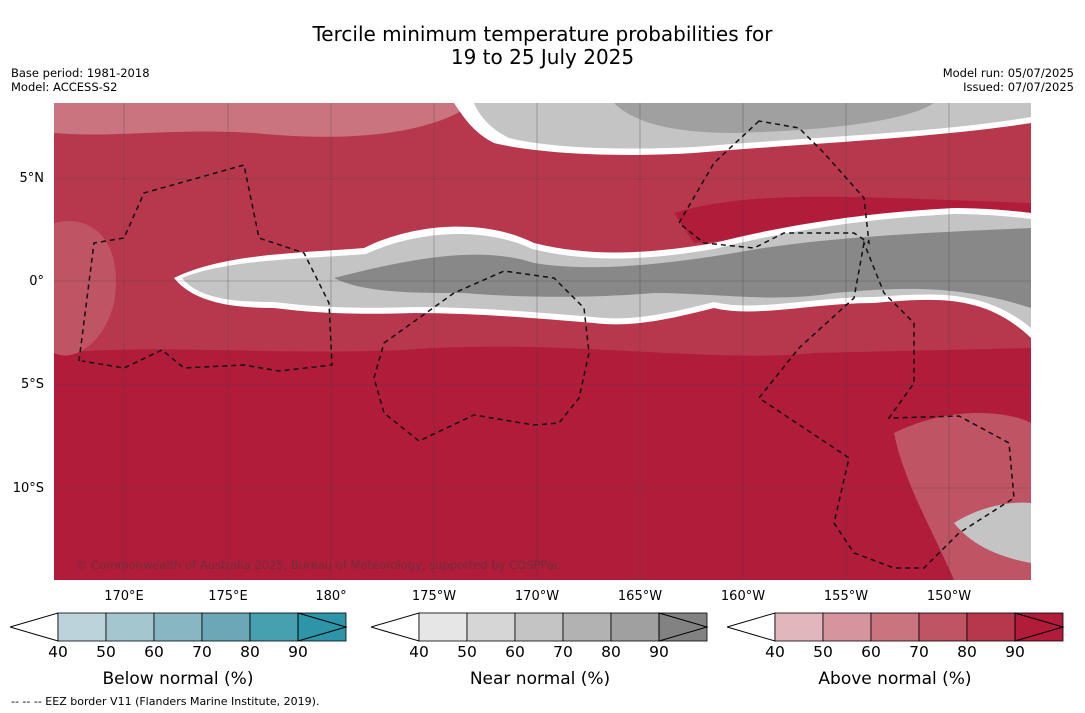  Describe the element at coordinates (823, 652) in the screenshot. I see `colorbar-above-tick-50: 50` at that location.